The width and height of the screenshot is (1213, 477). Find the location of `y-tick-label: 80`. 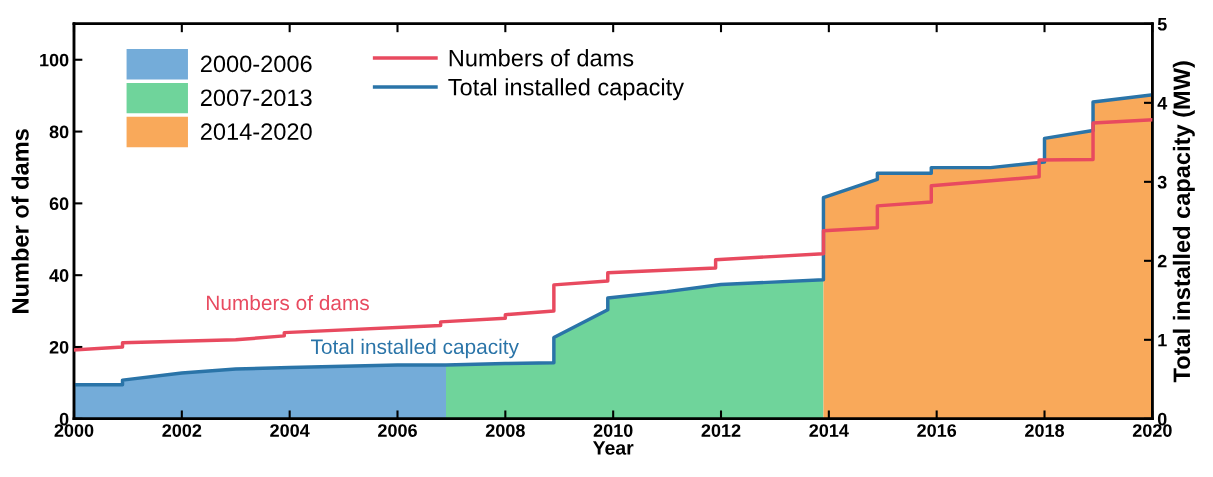

y-tick-label: 80 is located at coordinates (59, 132).